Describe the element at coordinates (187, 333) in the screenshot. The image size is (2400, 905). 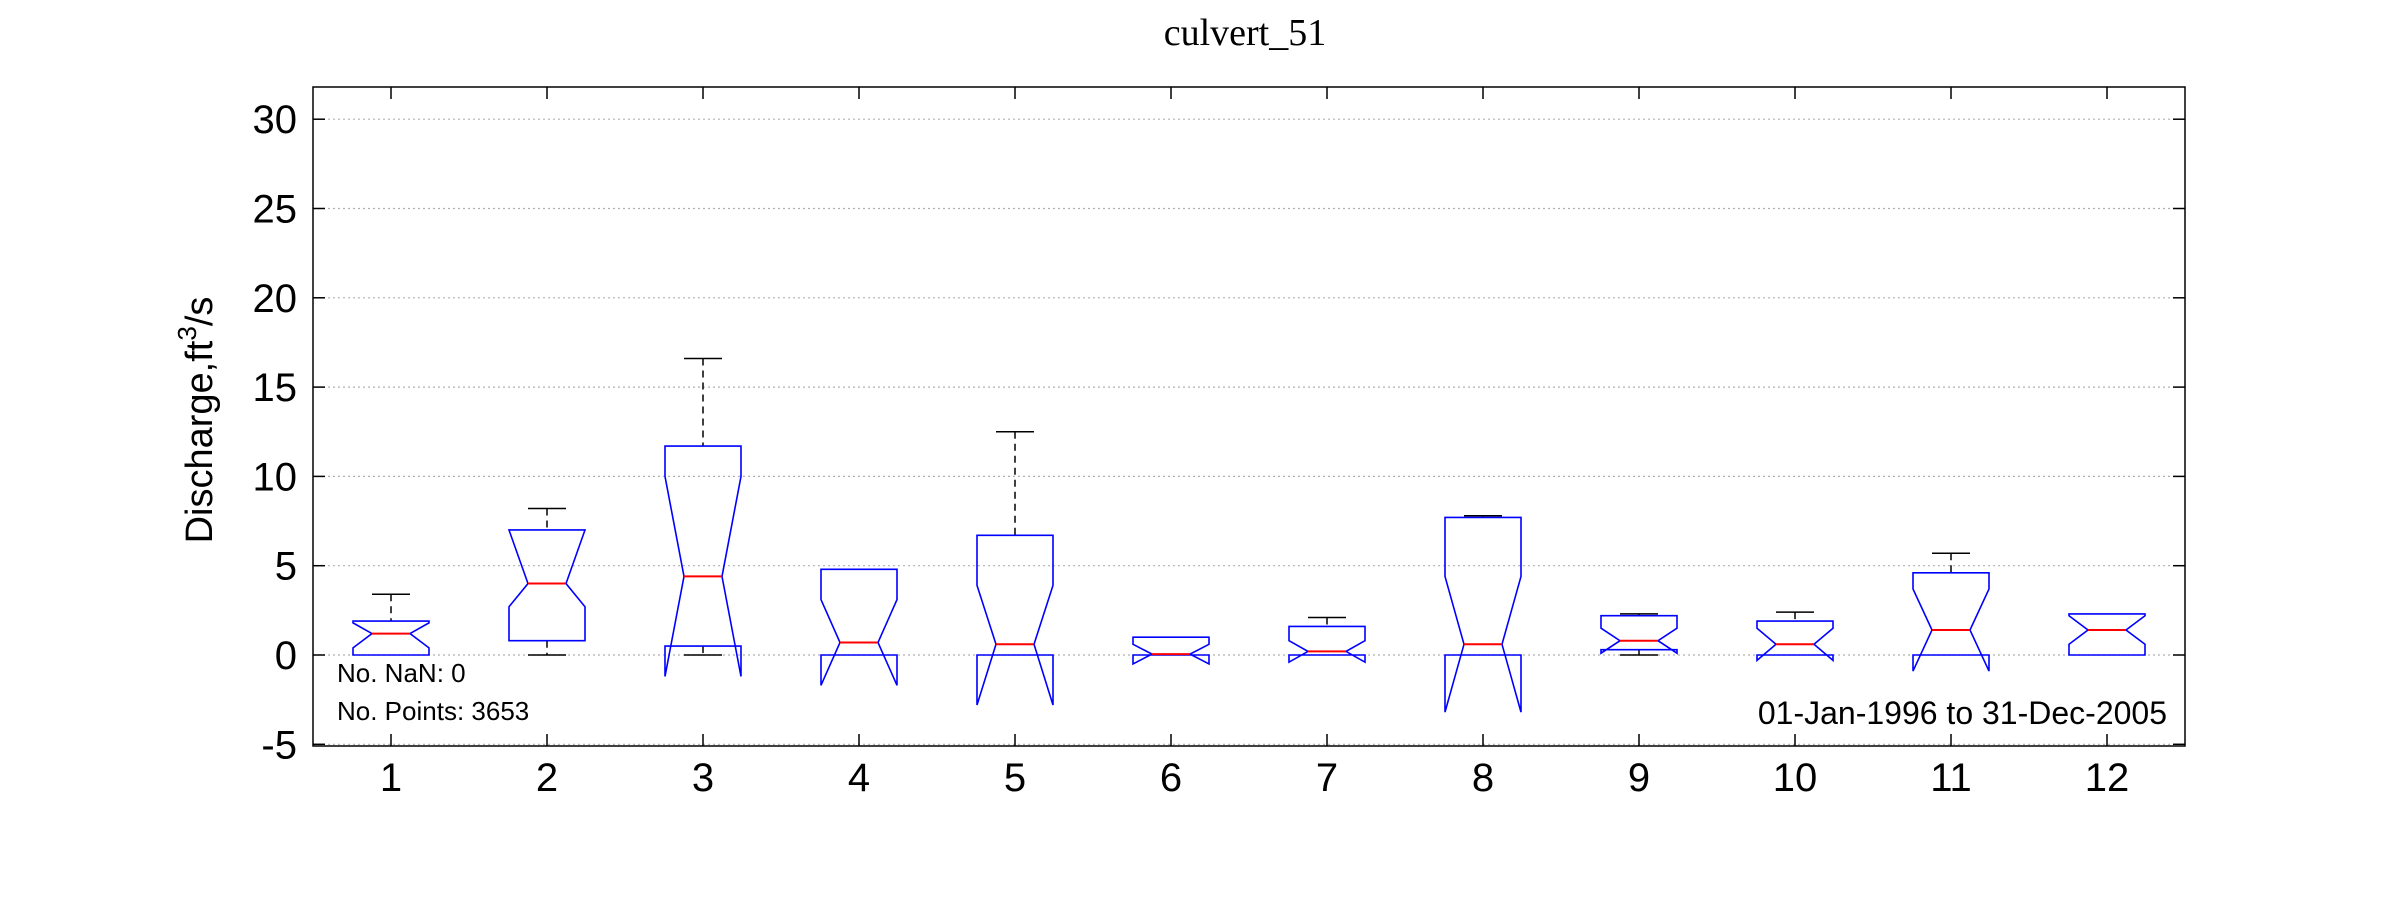
I see `y-axis-label-superscript: 3` at that location.